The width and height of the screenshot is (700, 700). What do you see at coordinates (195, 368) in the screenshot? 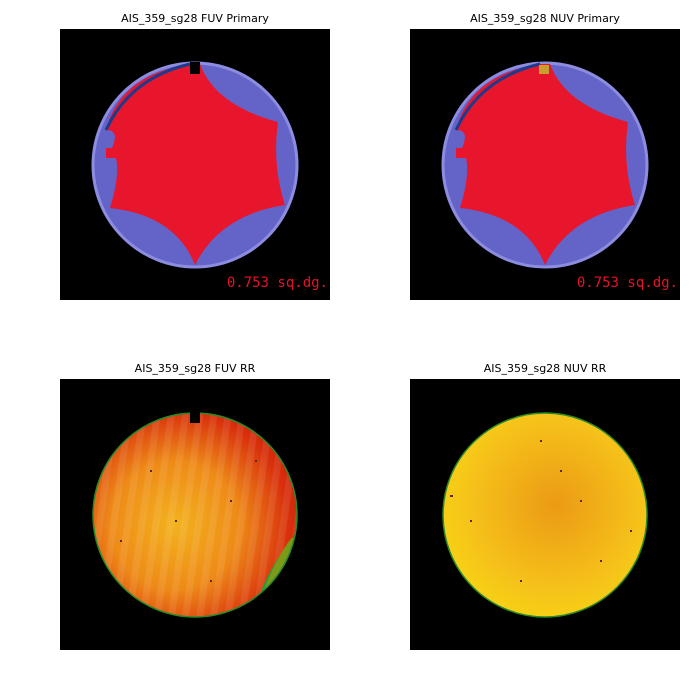
I see `panel-title: AIS_359_sg28 FUV RR` at bounding box center [195, 368].